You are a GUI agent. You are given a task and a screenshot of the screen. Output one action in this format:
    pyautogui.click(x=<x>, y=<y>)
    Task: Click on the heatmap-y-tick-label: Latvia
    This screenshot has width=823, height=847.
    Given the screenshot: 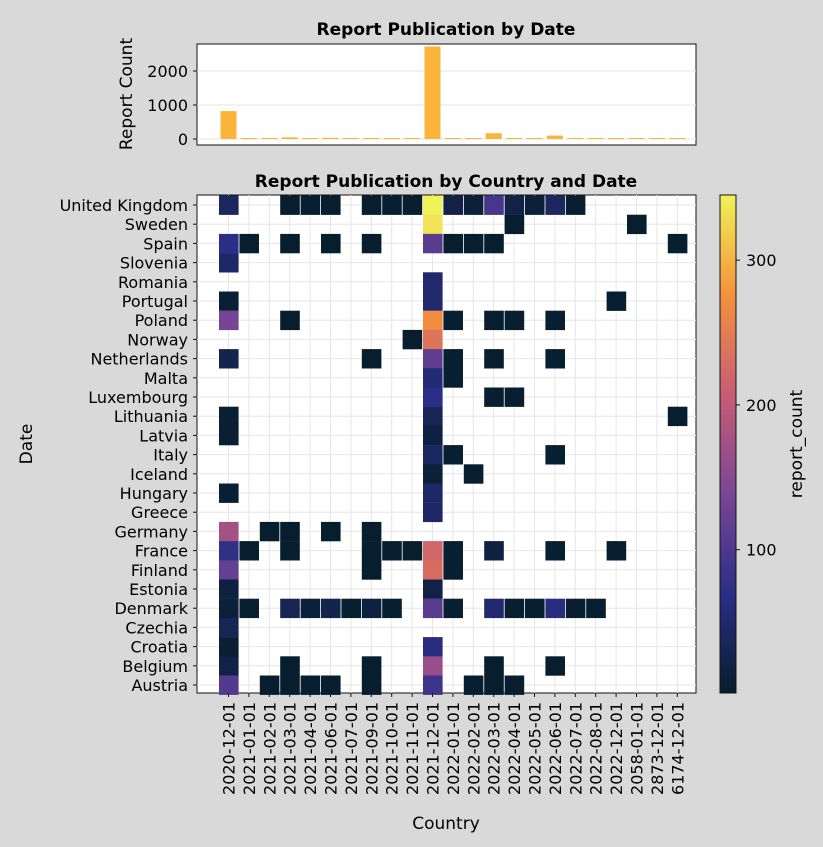 What is the action you would take?
    pyautogui.click(x=163, y=435)
    